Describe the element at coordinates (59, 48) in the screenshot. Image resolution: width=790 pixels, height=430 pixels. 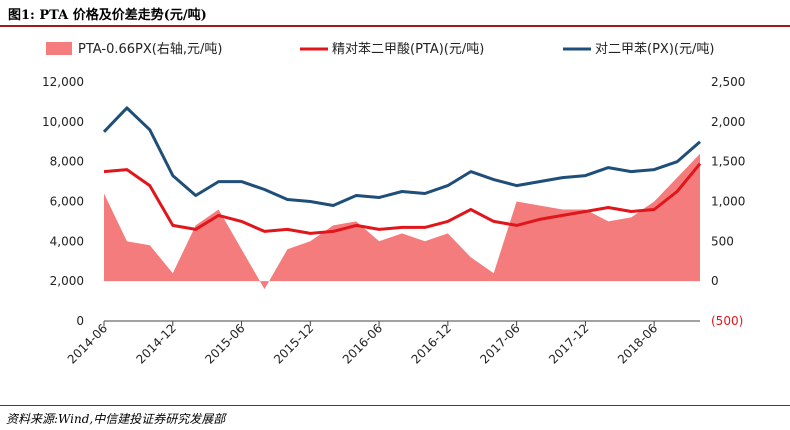
I see `legend-swatch` at that location.